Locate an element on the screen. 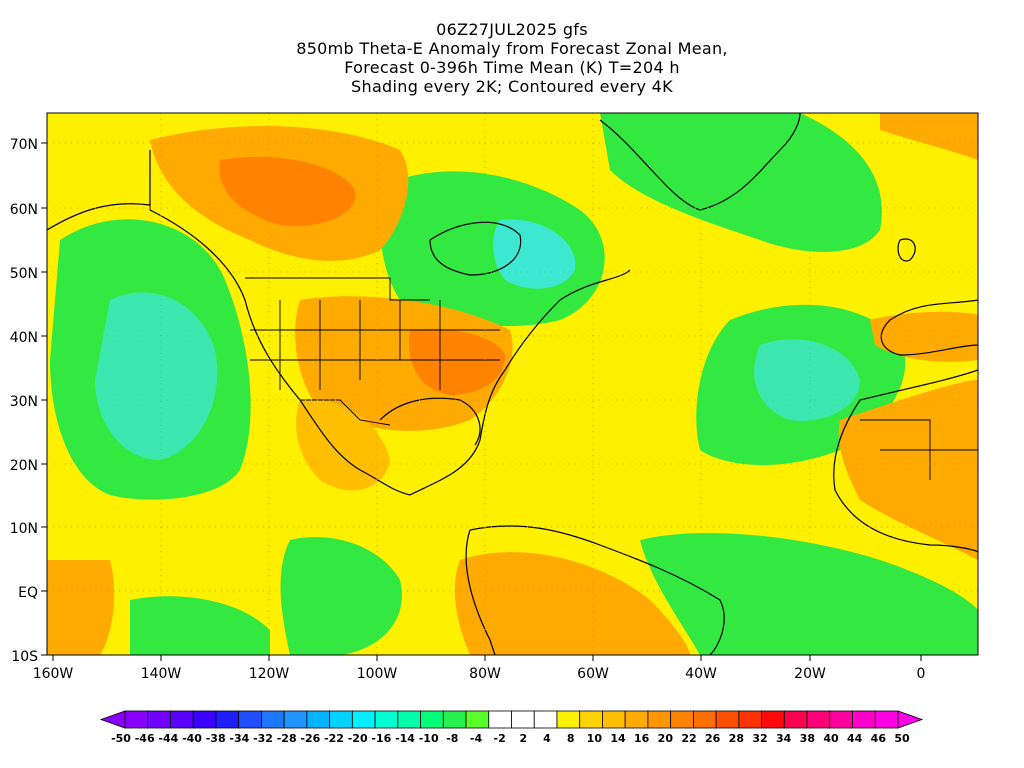 This screenshot has width=1024, height=768. colorbar-label: -38 is located at coordinates (216, 738).